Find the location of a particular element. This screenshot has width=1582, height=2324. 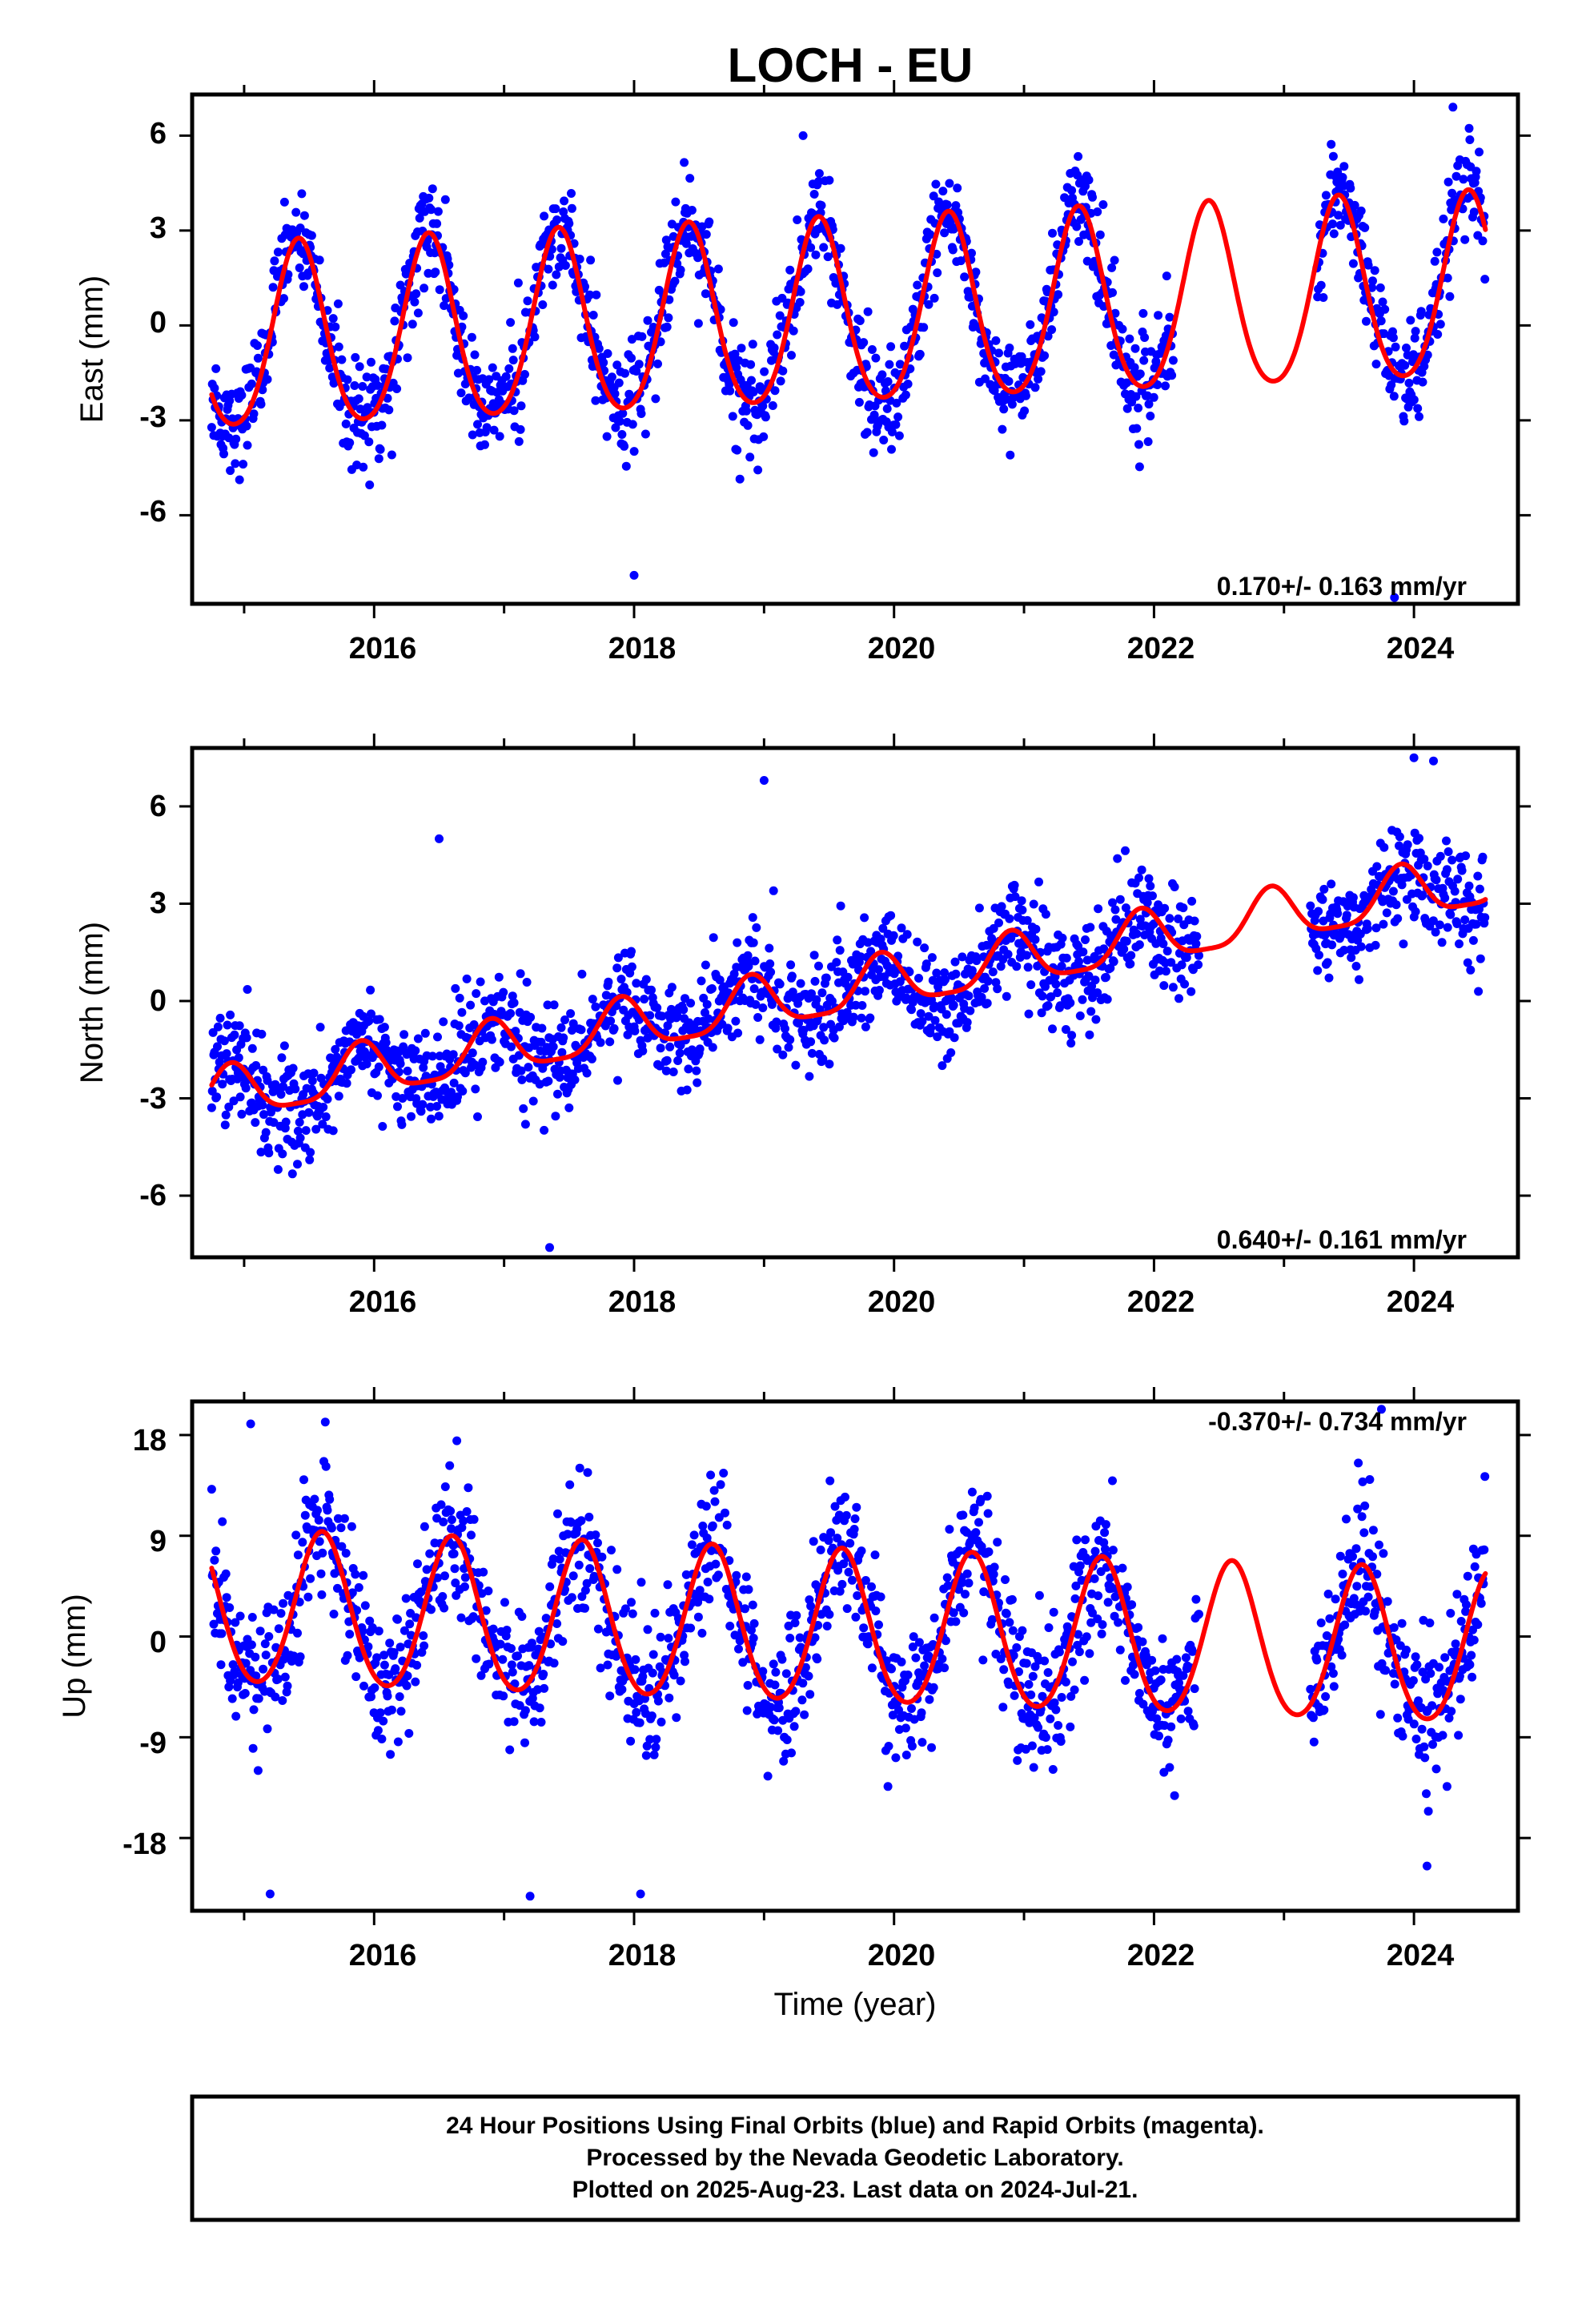

north-ytick-6: 6 is located at coordinates (158, 806).